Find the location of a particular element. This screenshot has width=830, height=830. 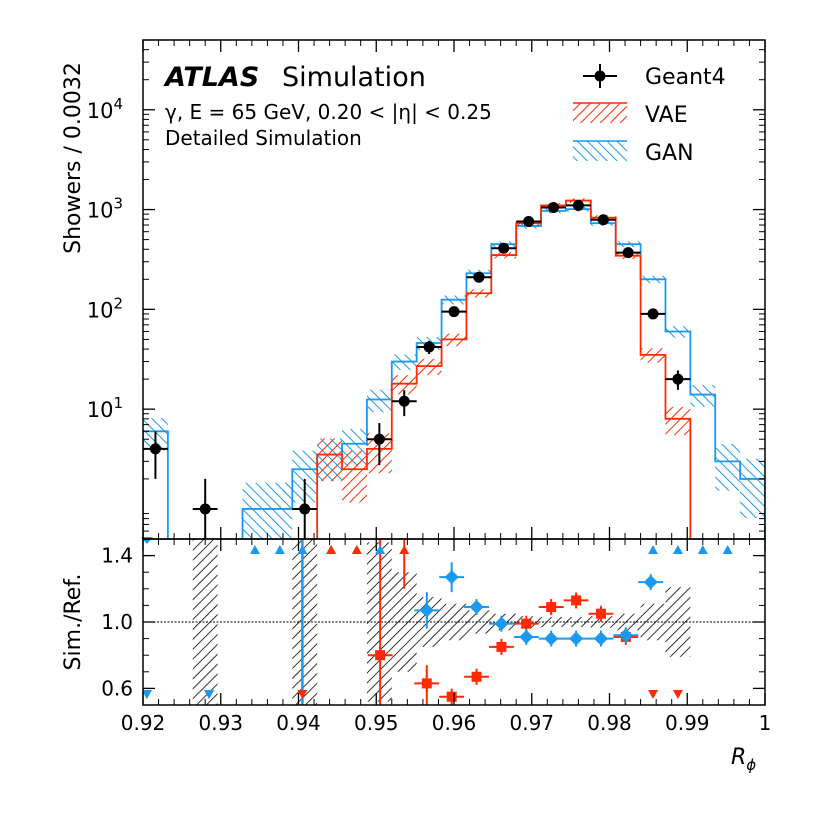

legend-vae-label: VAE is located at coordinates (666, 115).